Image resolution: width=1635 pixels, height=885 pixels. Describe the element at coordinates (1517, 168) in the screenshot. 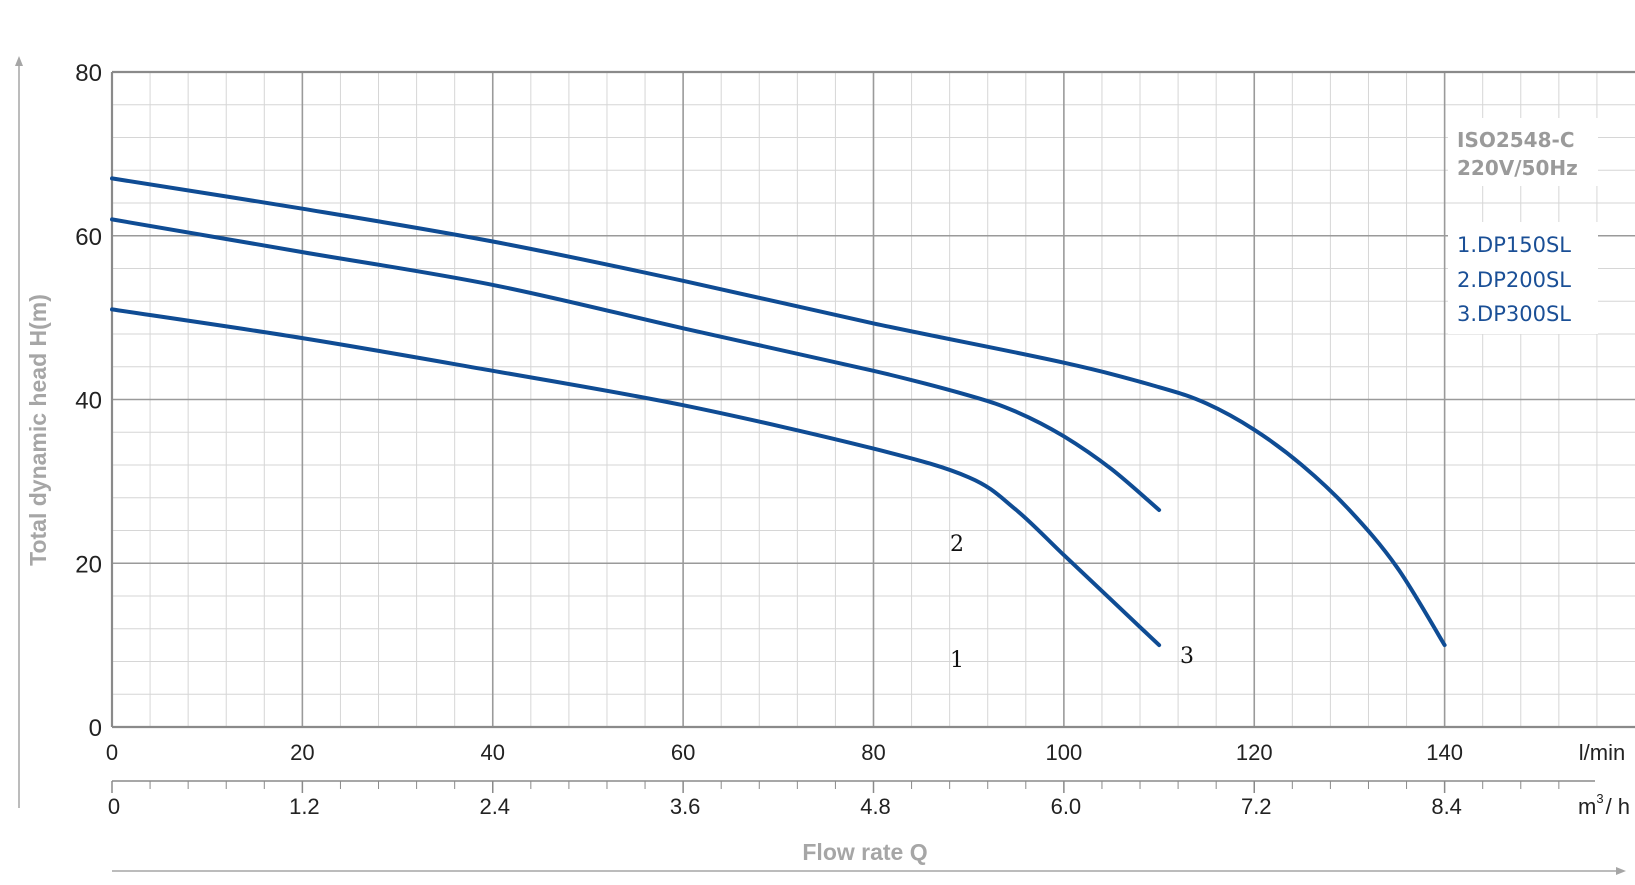

I see `info-voltage: 220V/50Hz` at that location.